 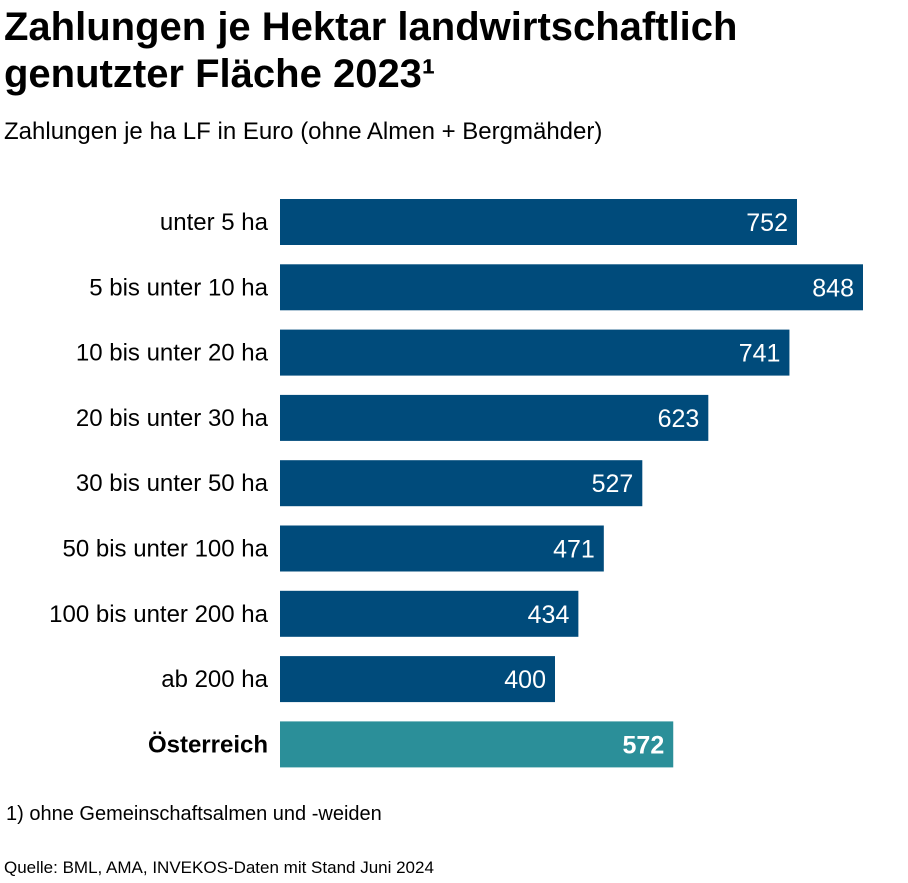 I want to click on category-label: unter 5 ha, so click(x=214, y=222).